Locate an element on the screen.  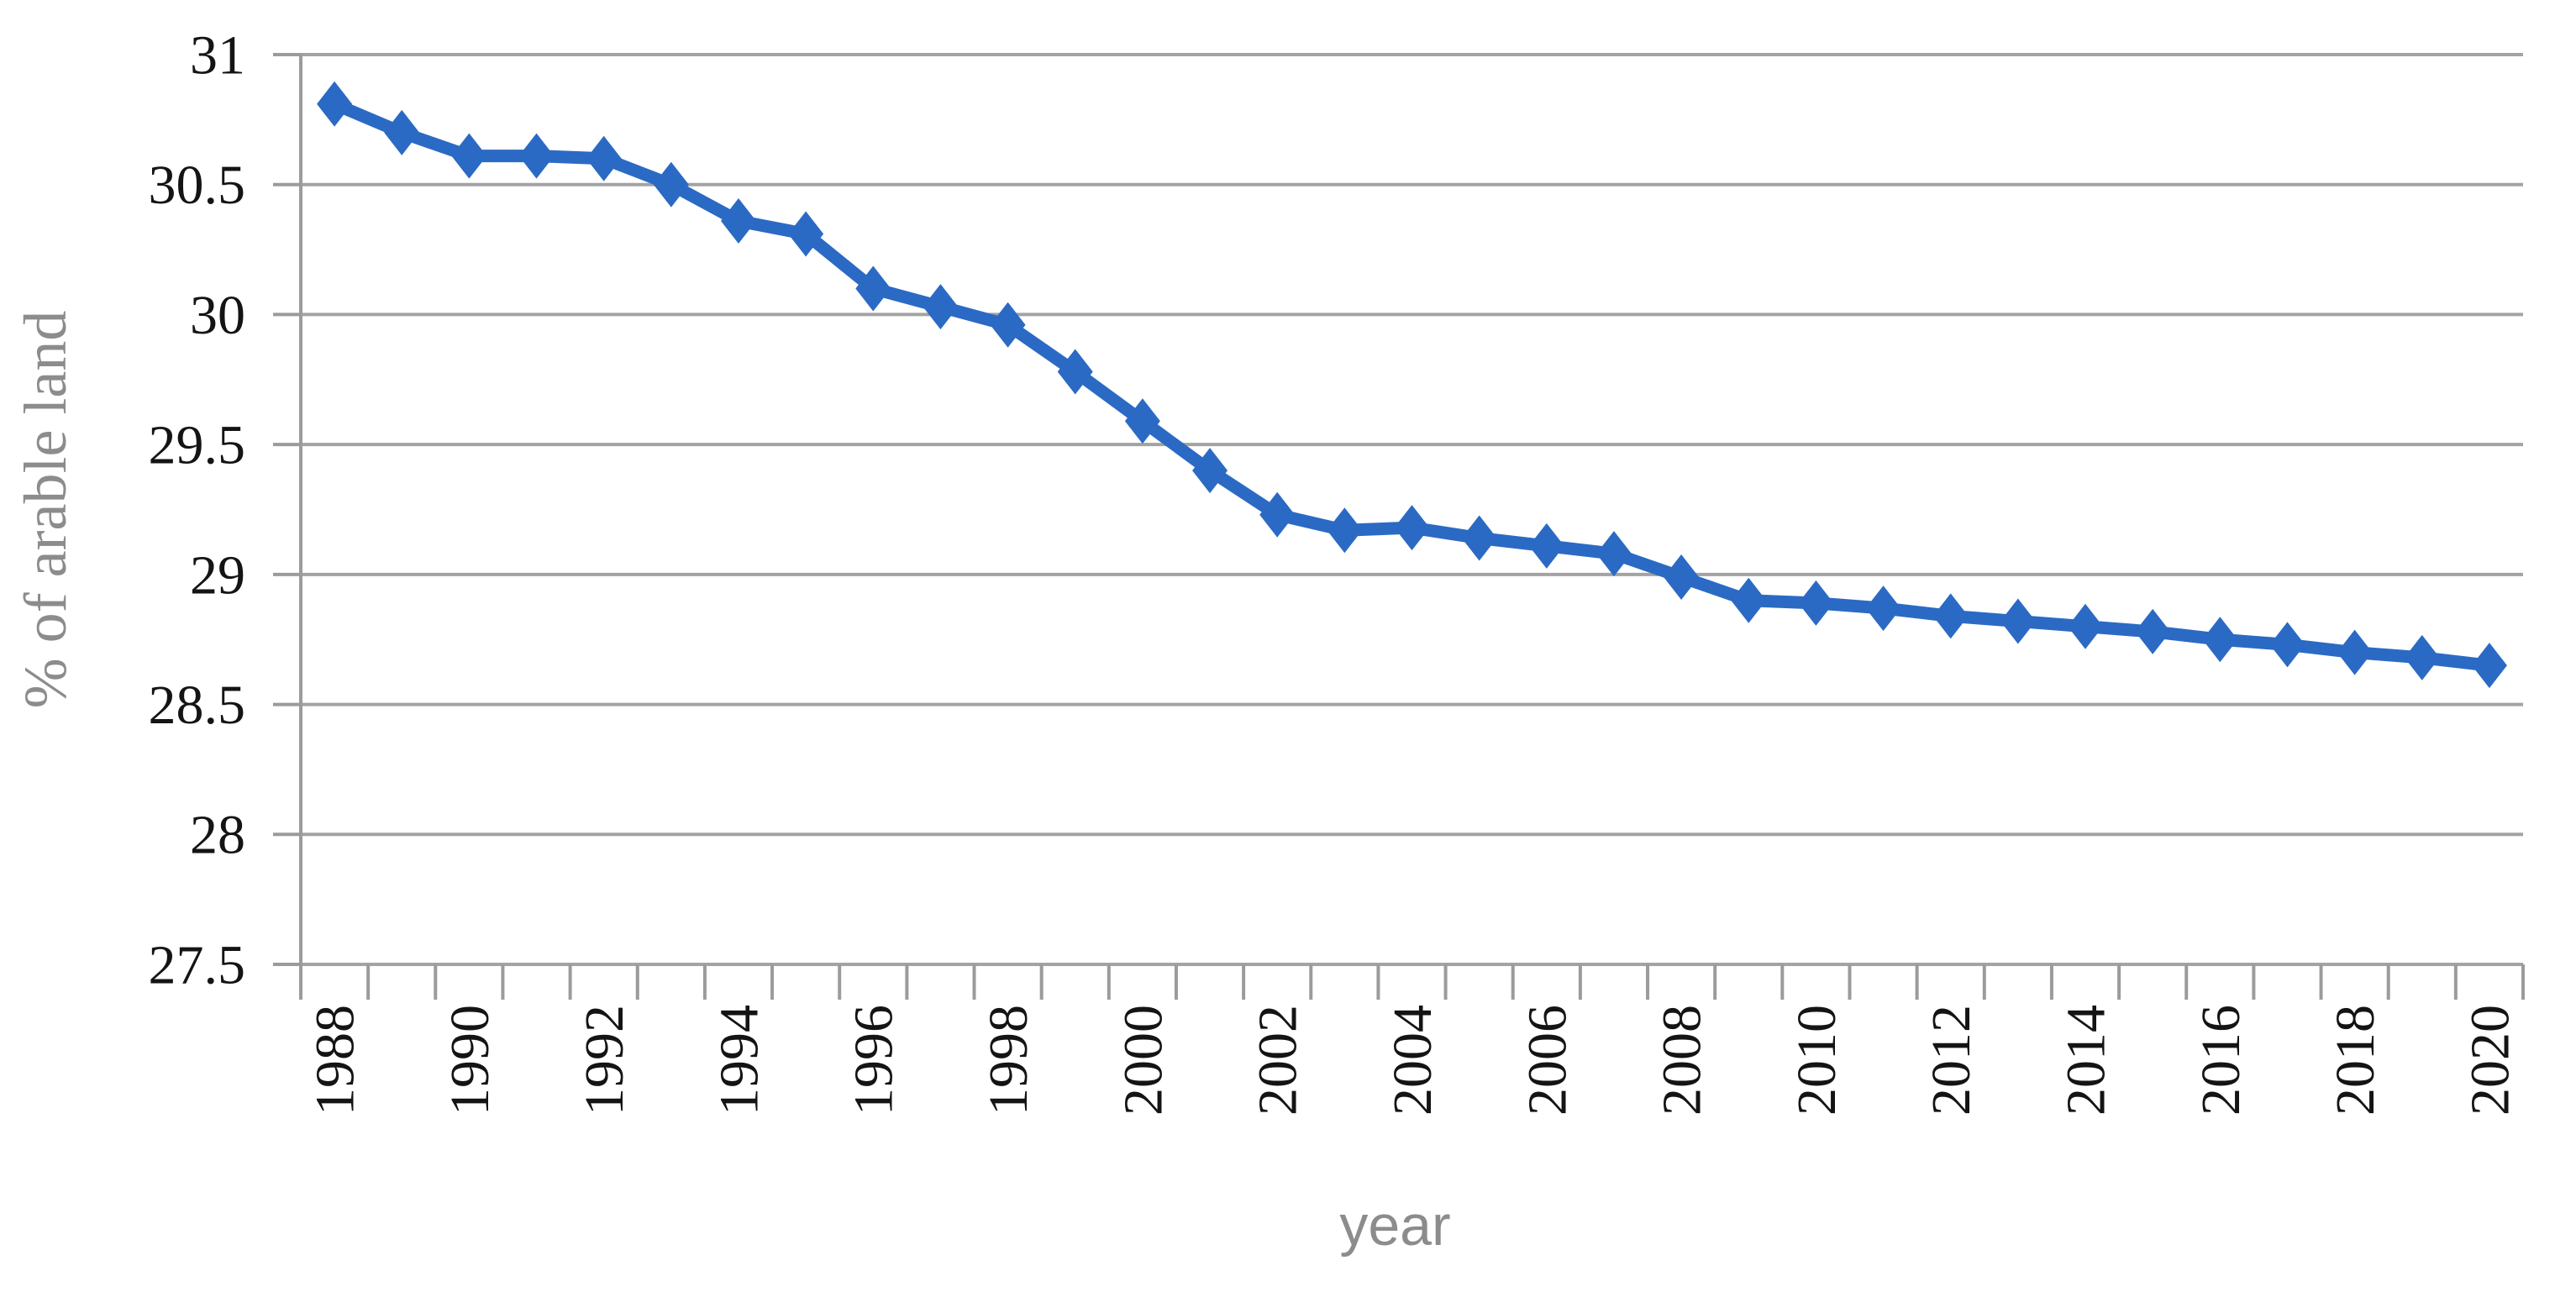
x-axis-tick-label: 2004 is located at coordinates (1412, 1060).